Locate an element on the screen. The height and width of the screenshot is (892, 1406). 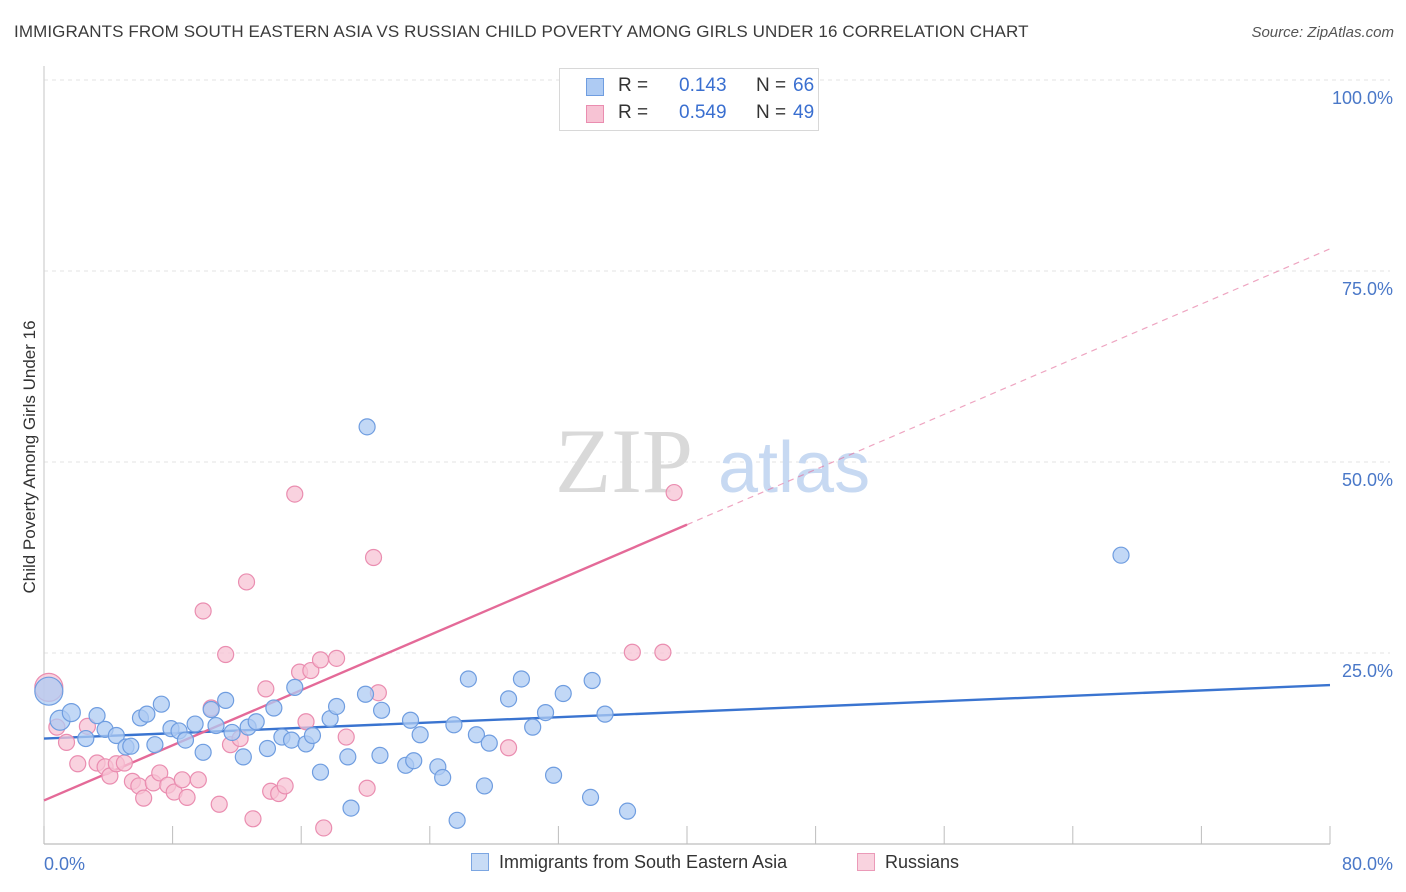
source-credit: Source: ZipAtlas.com is located at coordinates (1322, 32).